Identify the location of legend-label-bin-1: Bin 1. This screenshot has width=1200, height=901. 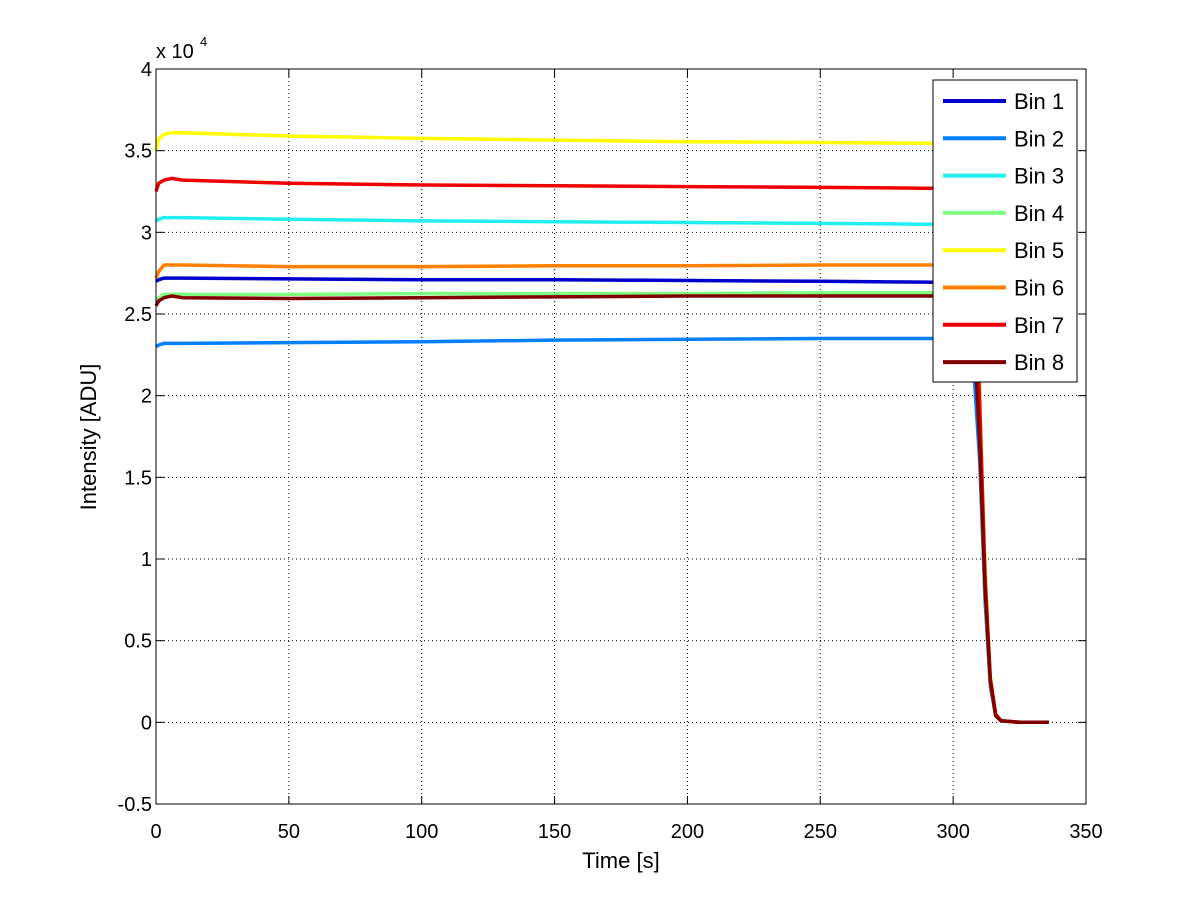
(1039, 101).